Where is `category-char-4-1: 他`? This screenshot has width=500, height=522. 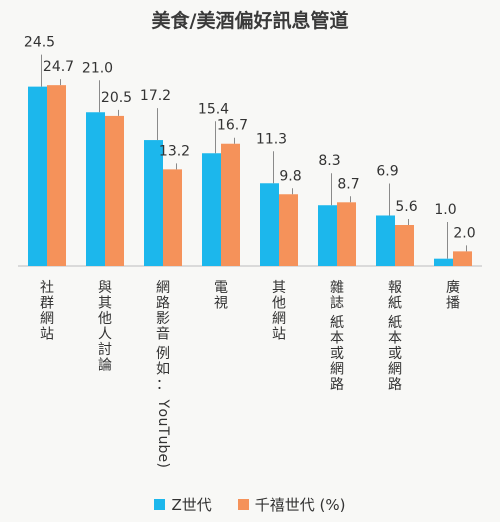 category-char-4-1: 他 is located at coordinates (279, 304).